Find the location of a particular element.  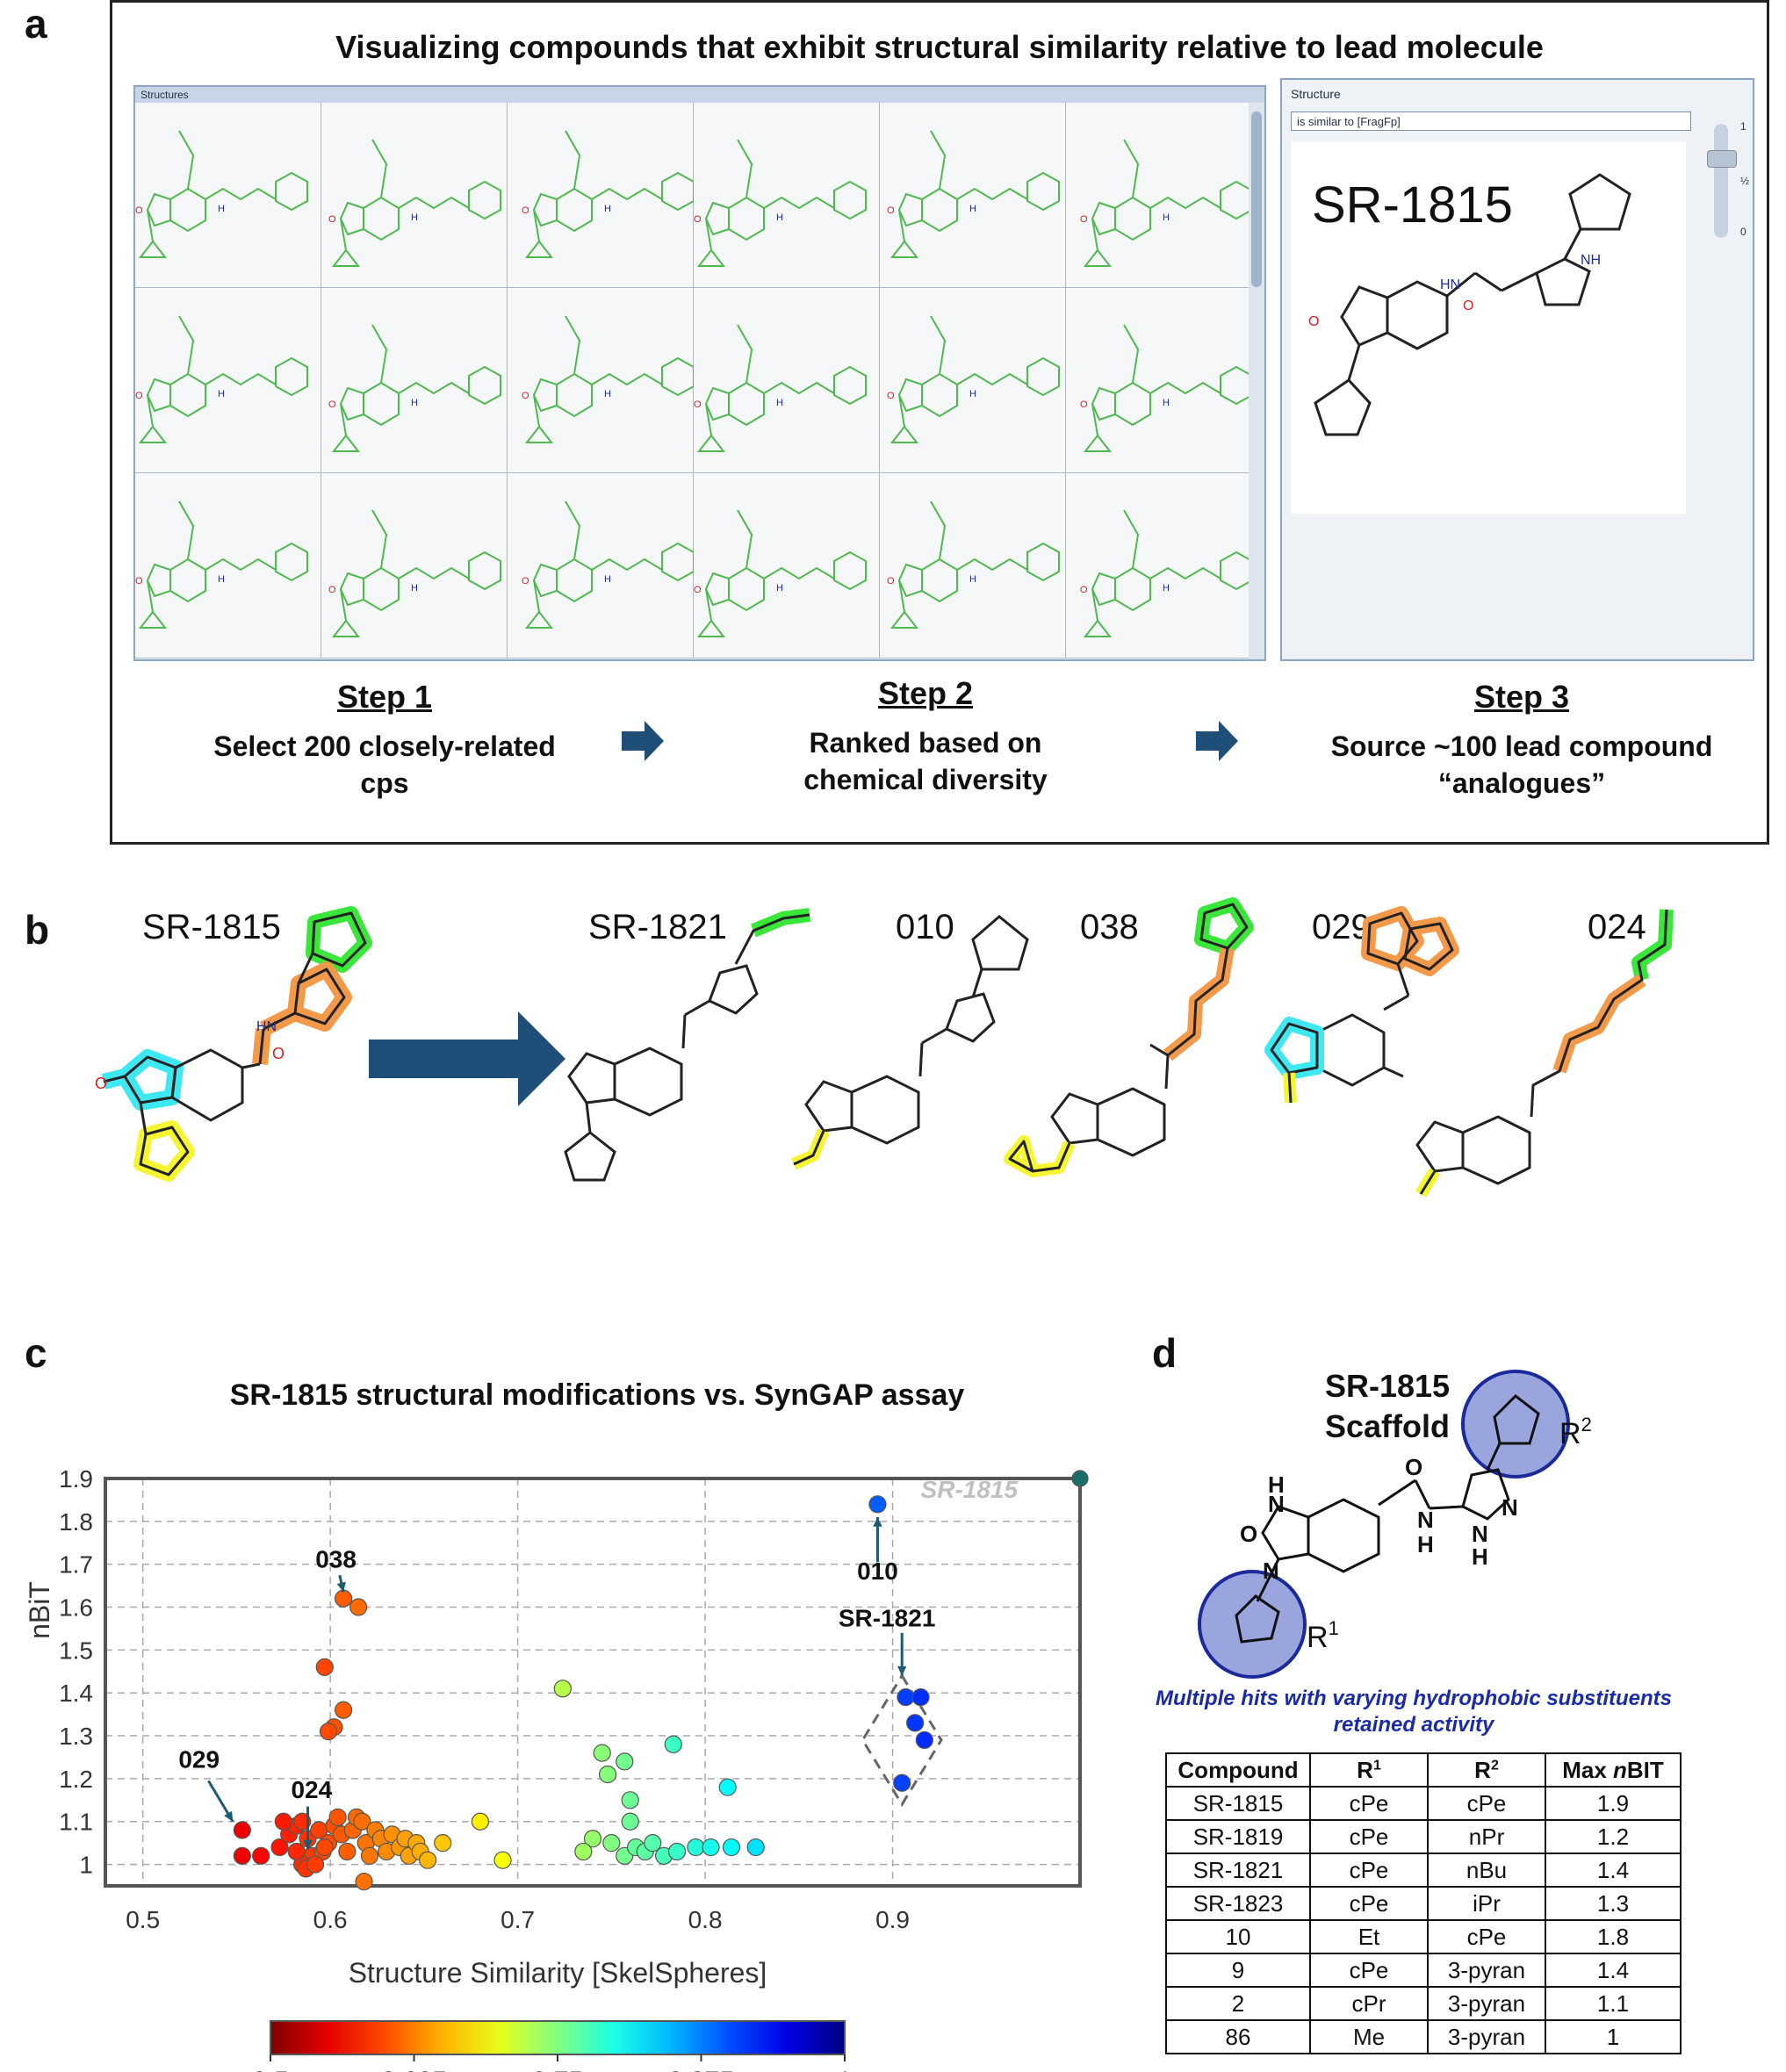

panel-letter-a: a is located at coordinates (36, 24).